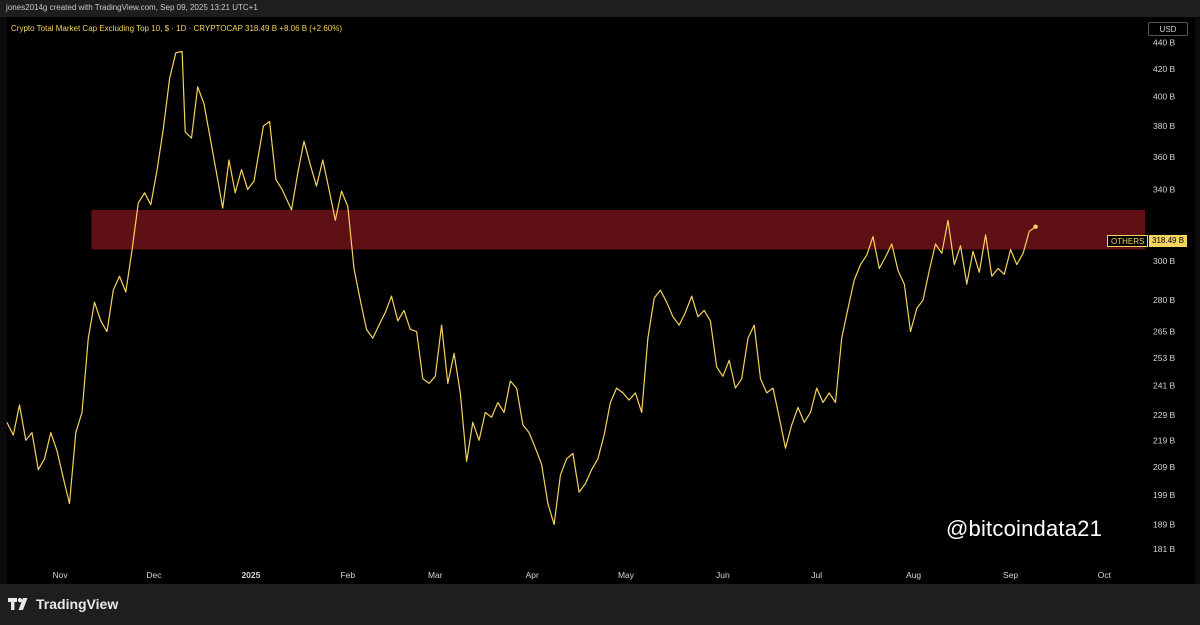 This screenshot has width=1200, height=625. What do you see at coordinates (1164, 189) in the screenshot?
I see `y-tick-label: 340 B` at bounding box center [1164, 189].